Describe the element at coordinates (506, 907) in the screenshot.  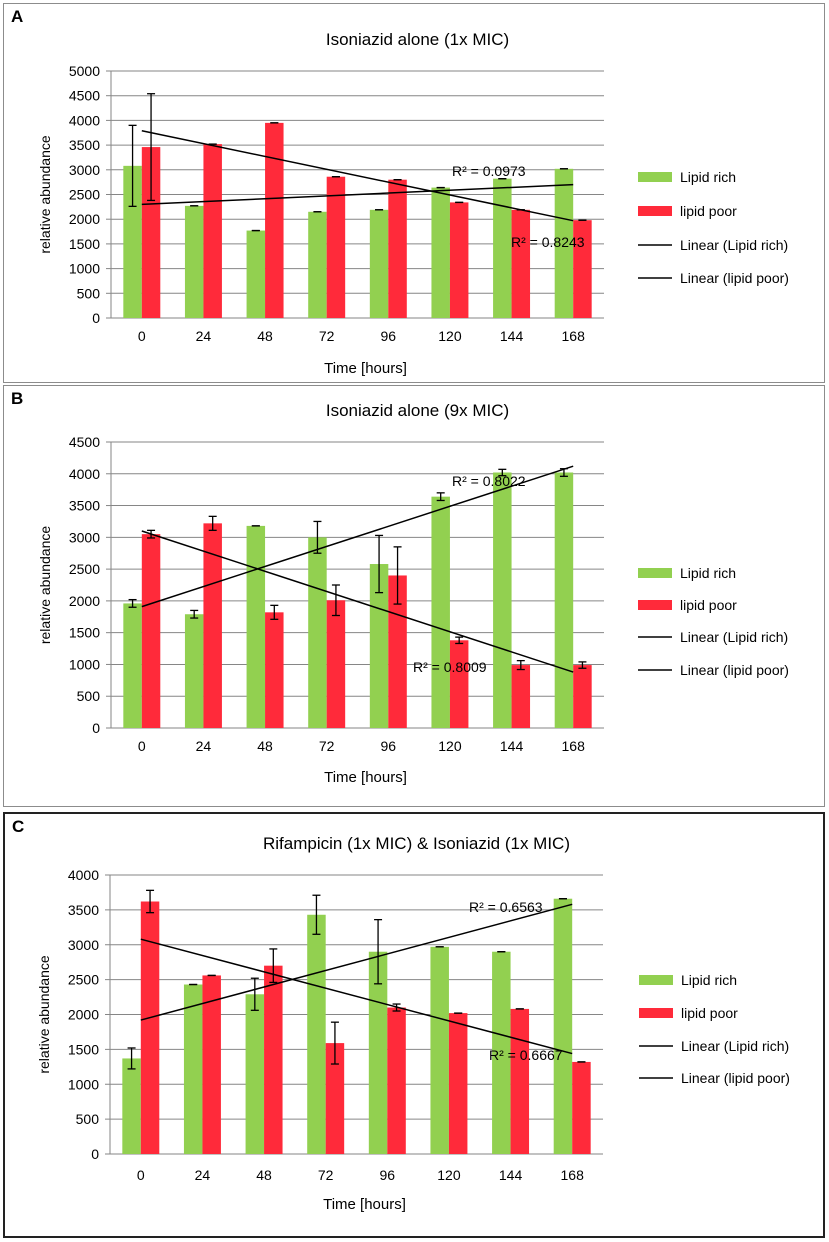
I see `r-squared-label: R² = 0.6563` at that location.